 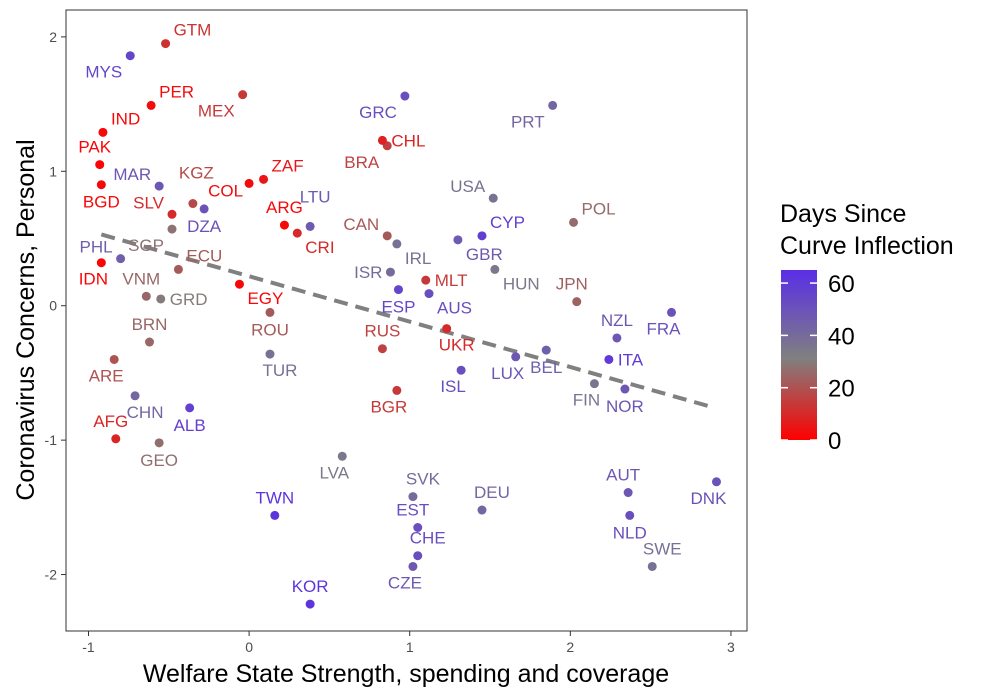 I want to click on point-irl, so click(x=397, y=244).